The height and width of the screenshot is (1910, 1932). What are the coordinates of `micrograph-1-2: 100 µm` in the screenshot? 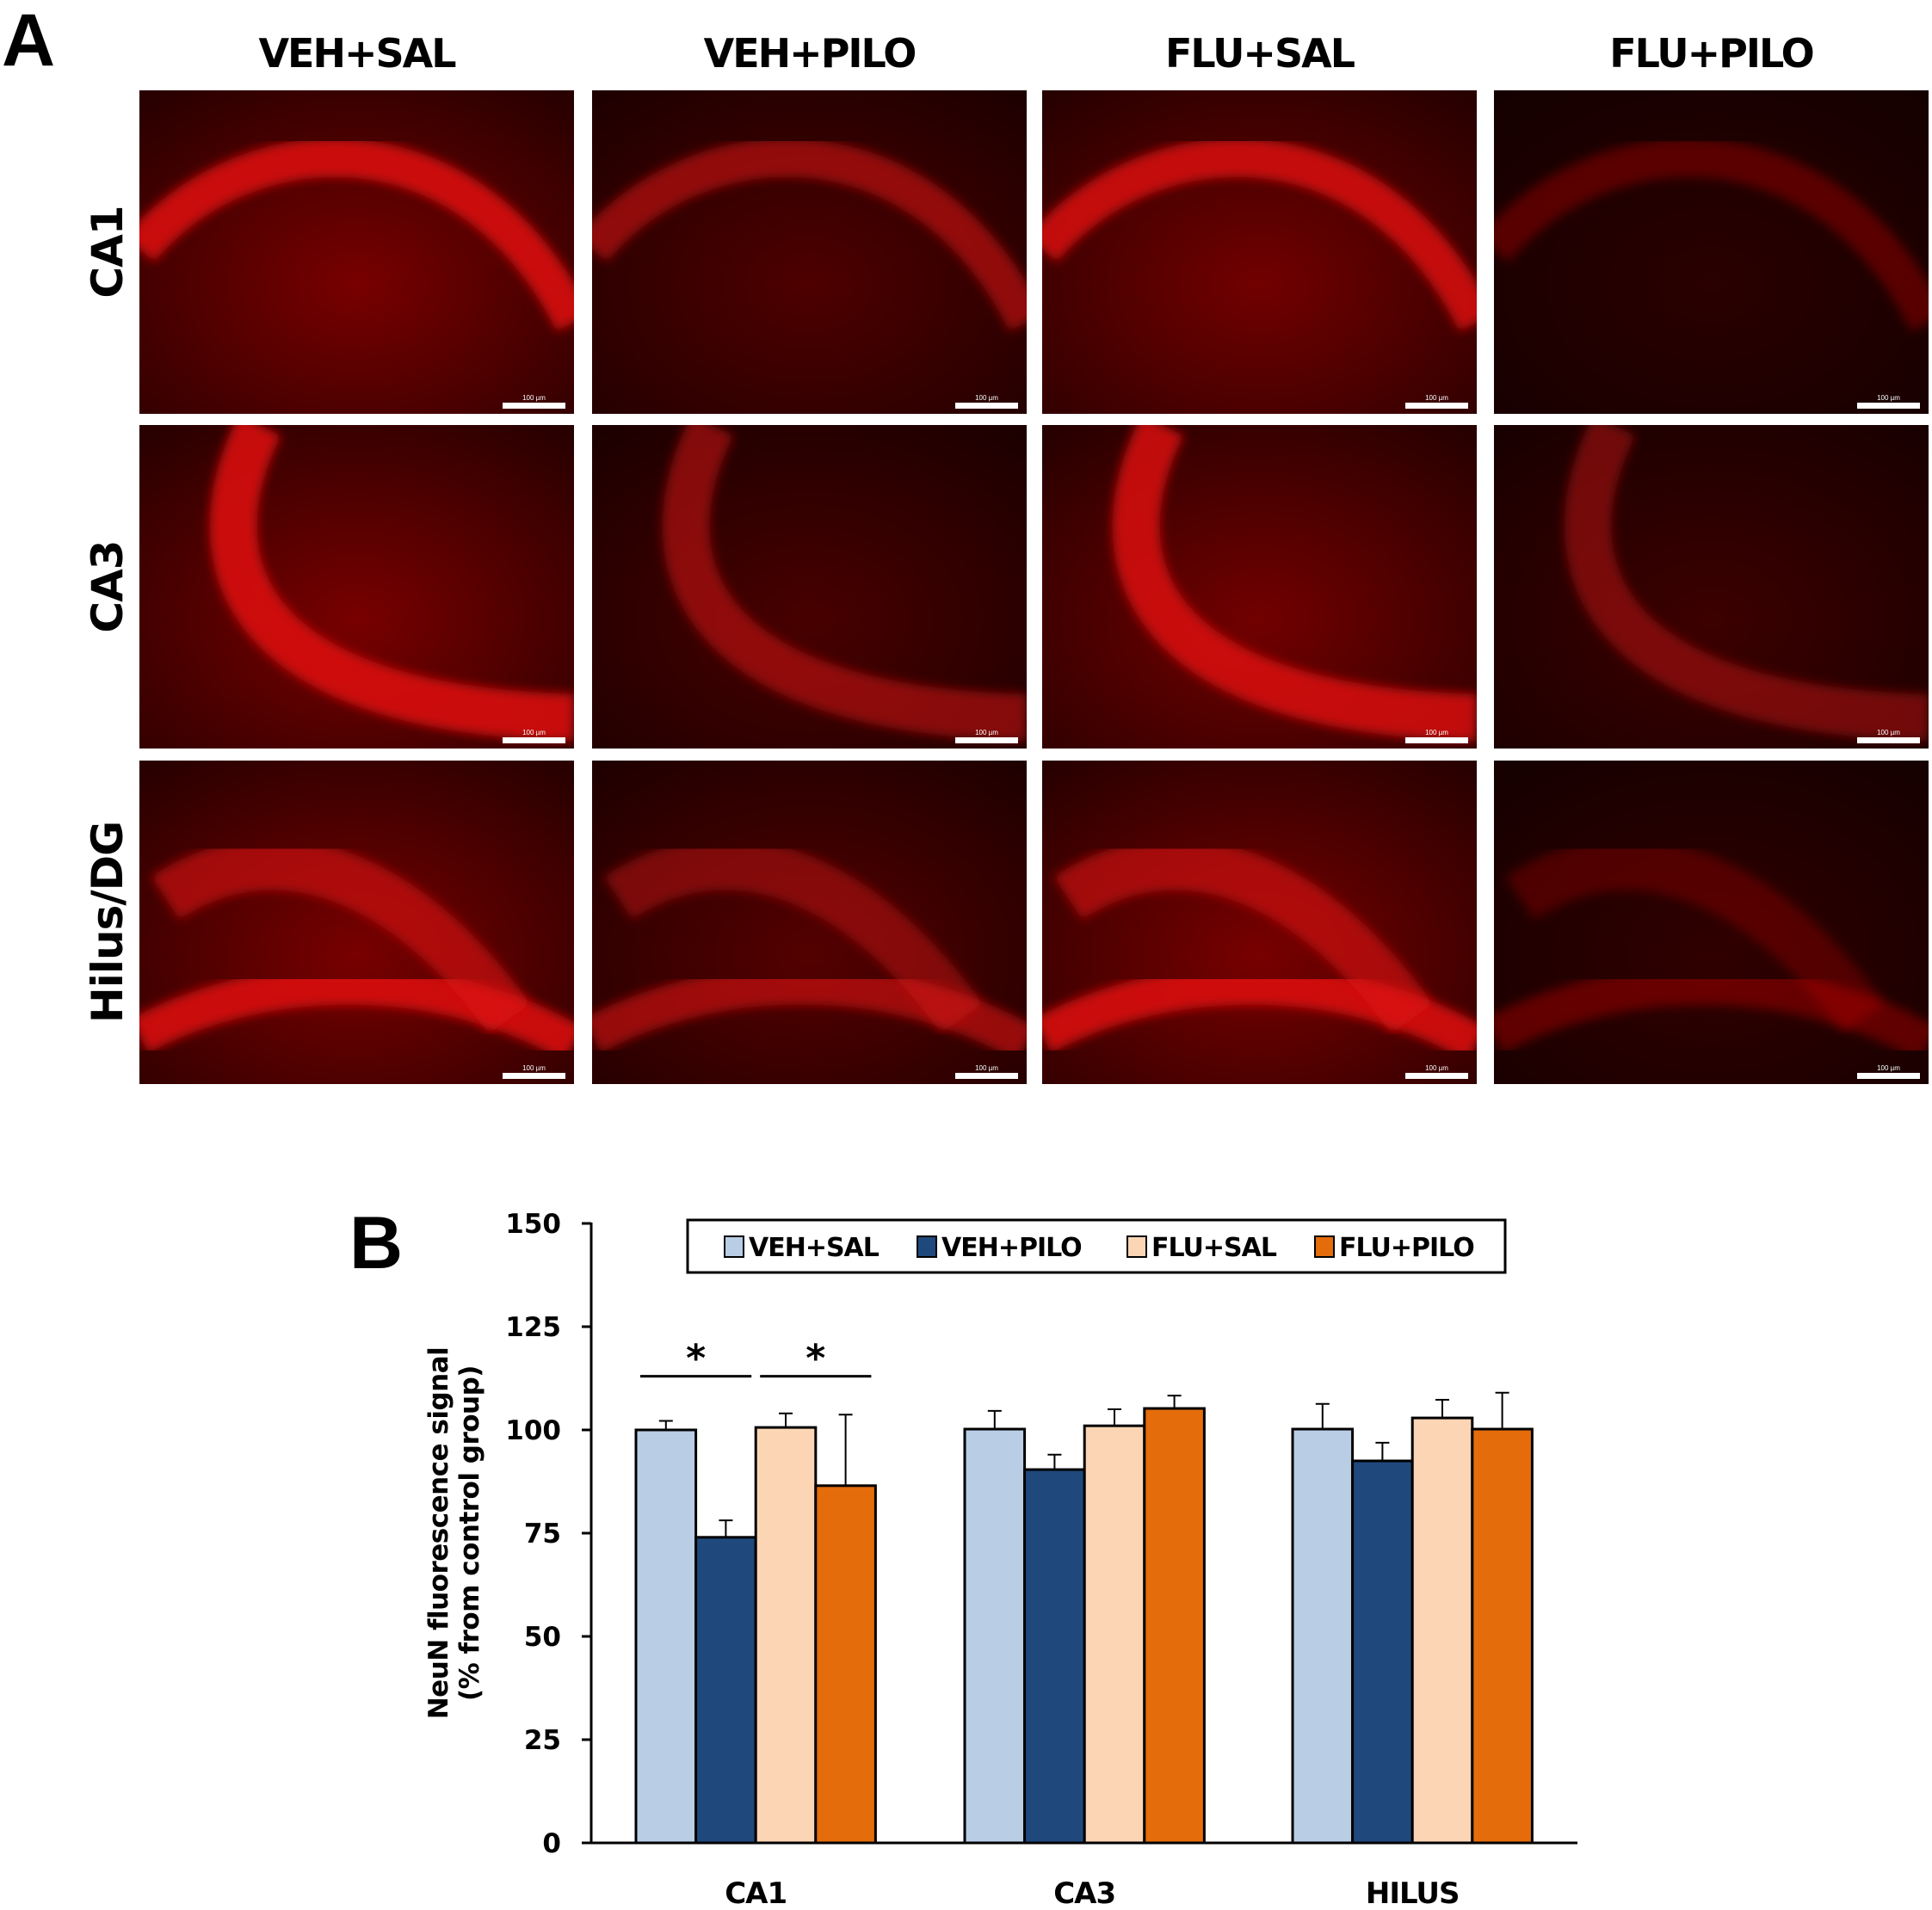 It's located at (1259, 587).